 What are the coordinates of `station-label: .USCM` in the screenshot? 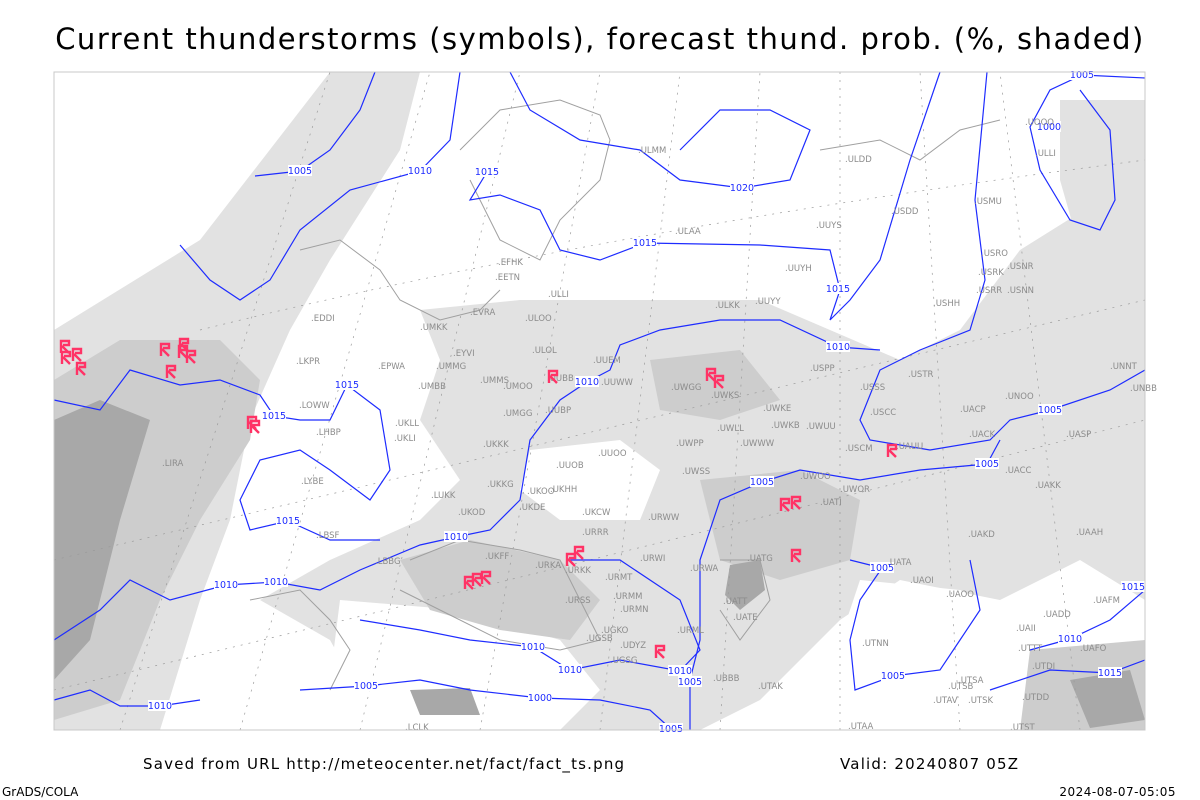 It's located at (859, 449).